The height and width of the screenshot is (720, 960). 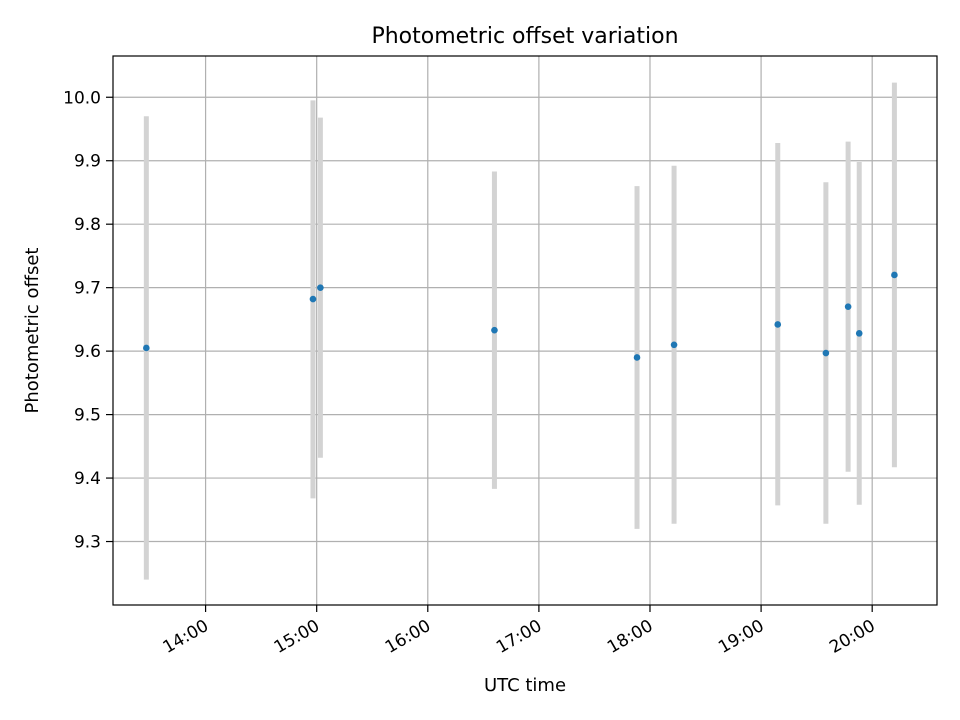 What do you see at coordinates (297, 637) in the screenshot?
I see `x-tick-label: 15:00` at bounding box center [297, 637].